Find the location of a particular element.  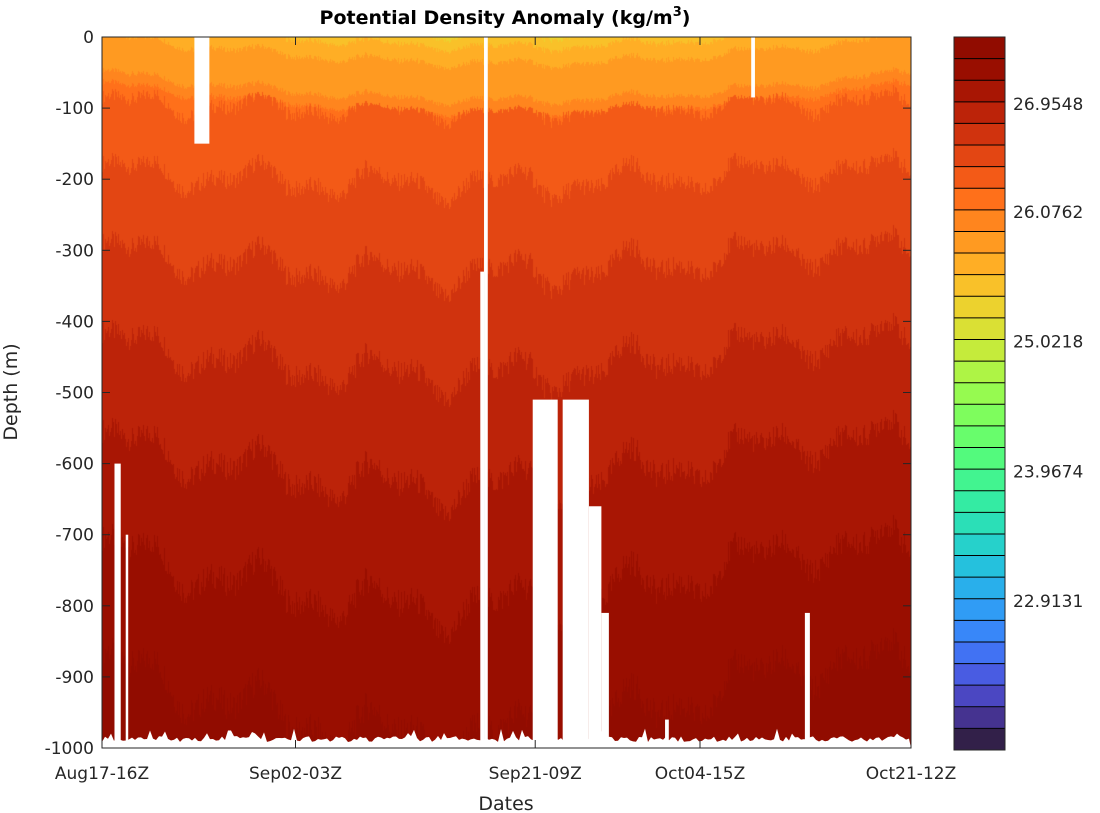

x-tick-label: Oct21-12Z is located at coordinates (911, 774).